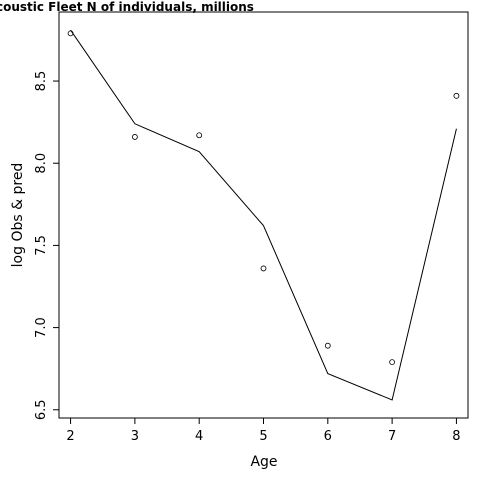  I want to click on y-tick-label: 6.5, so click(41, 409).